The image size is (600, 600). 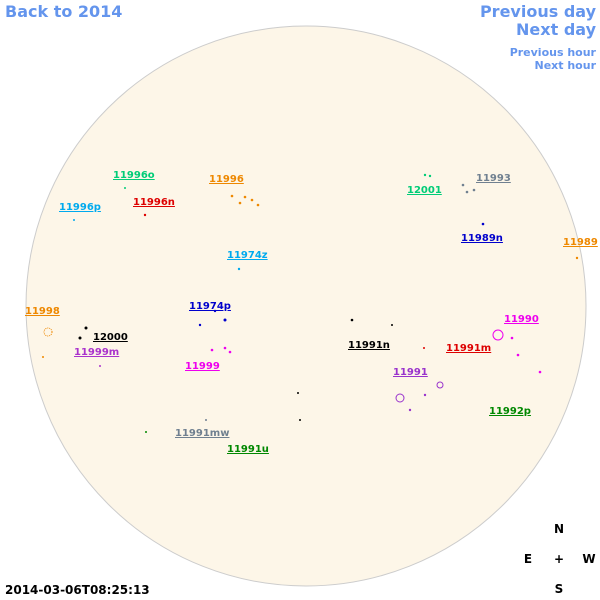 I want to click on region-label: 11991, so click(x=410, y=372).